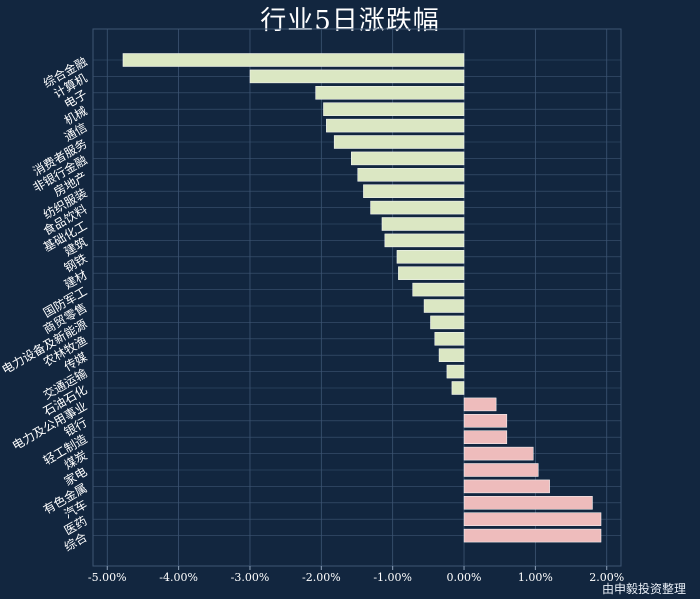 The width and height of the screenshot is (700, 599). I want to click on x-tick-label: -4.00%, so click(178, 577).